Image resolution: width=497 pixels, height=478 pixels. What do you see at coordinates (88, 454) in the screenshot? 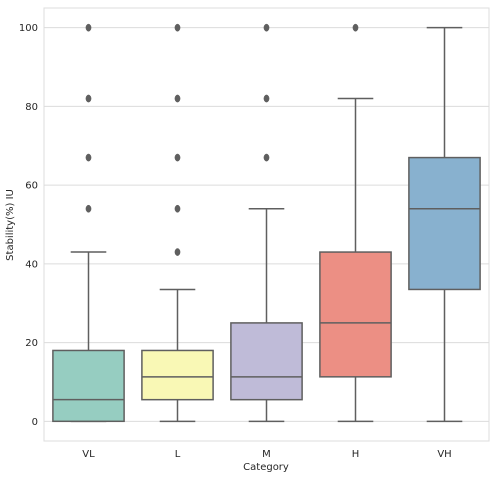
I see `x-tick-label-vl: VL` at bounding box center [88, 454].